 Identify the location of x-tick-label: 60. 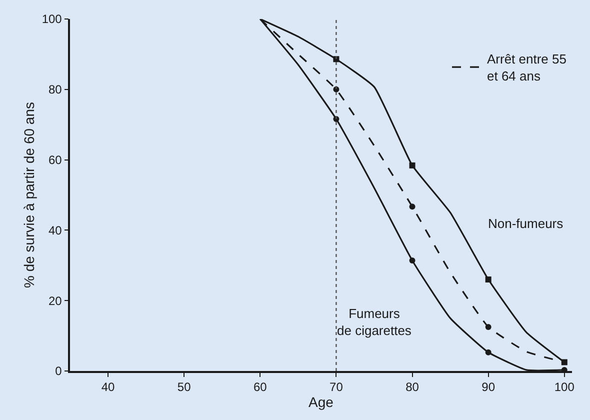
(260, 387).